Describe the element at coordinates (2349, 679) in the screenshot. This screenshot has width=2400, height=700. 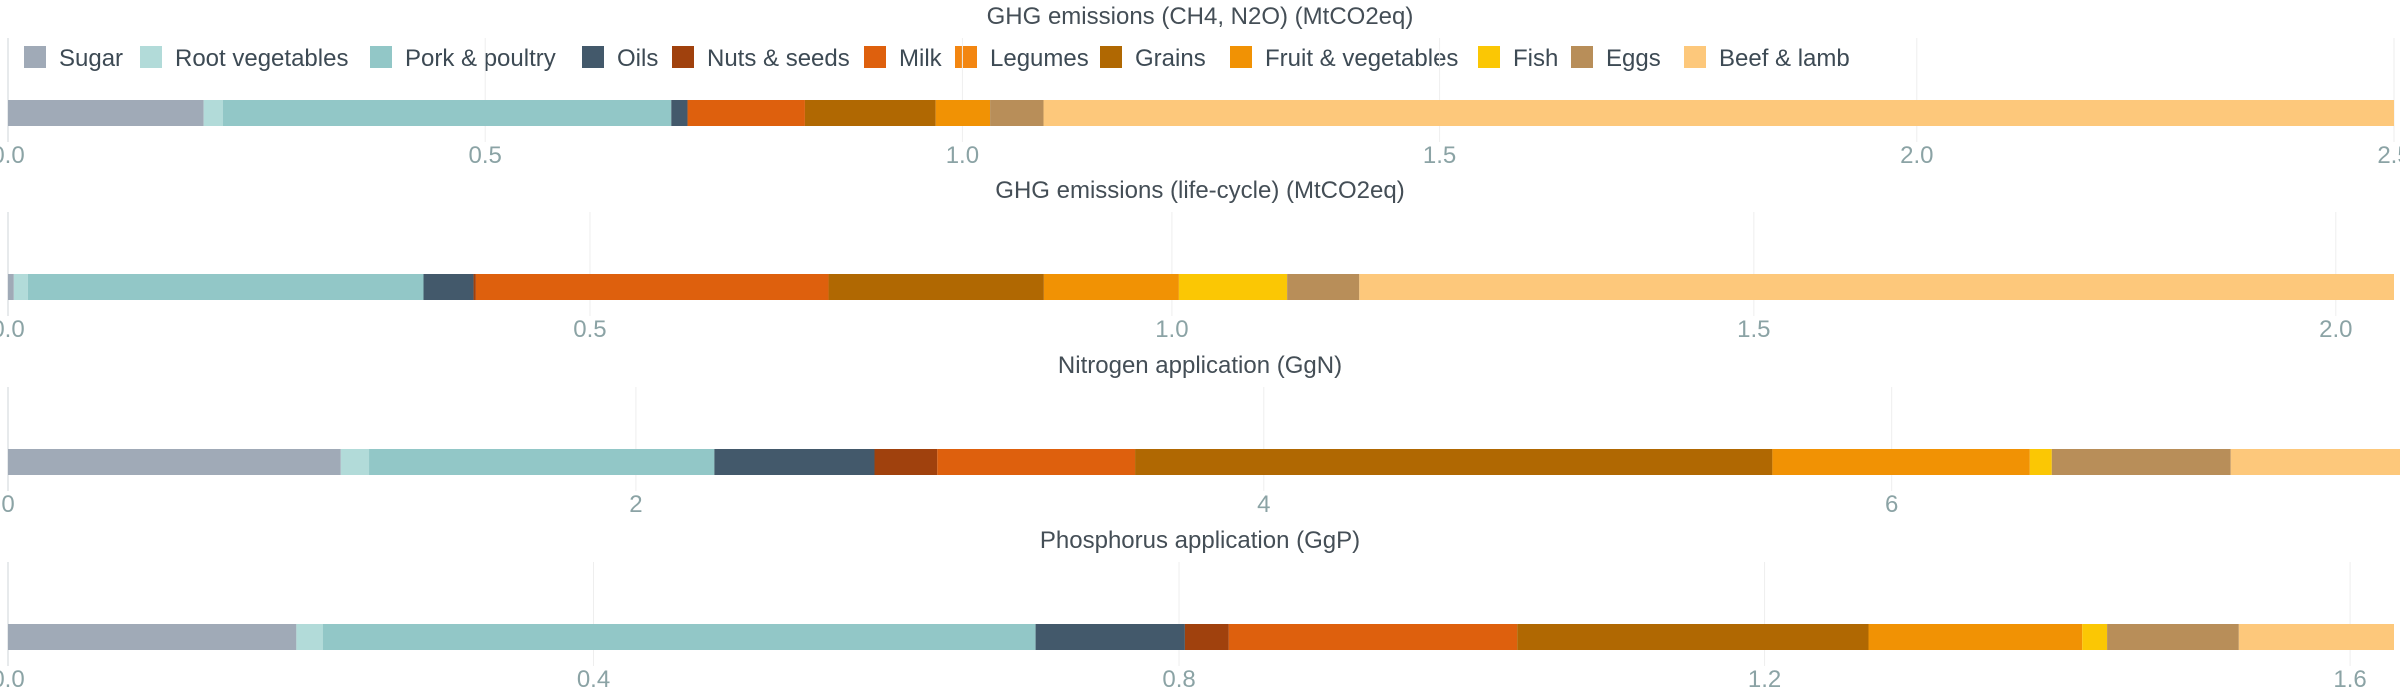
I see `tick-label: 1.6` at that location.